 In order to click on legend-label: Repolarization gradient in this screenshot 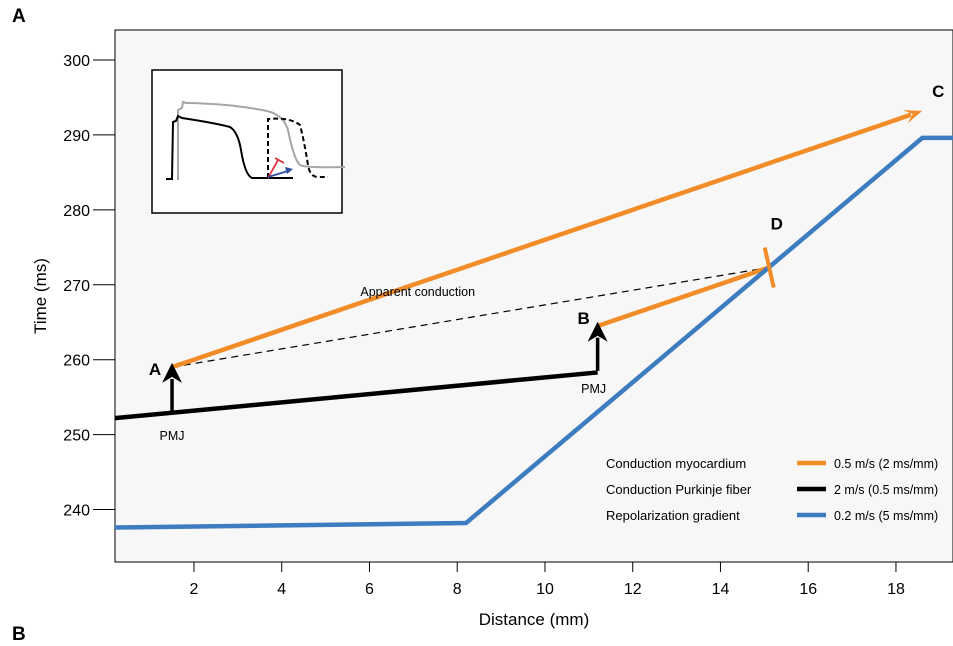, I will do `click(673, 515)`.